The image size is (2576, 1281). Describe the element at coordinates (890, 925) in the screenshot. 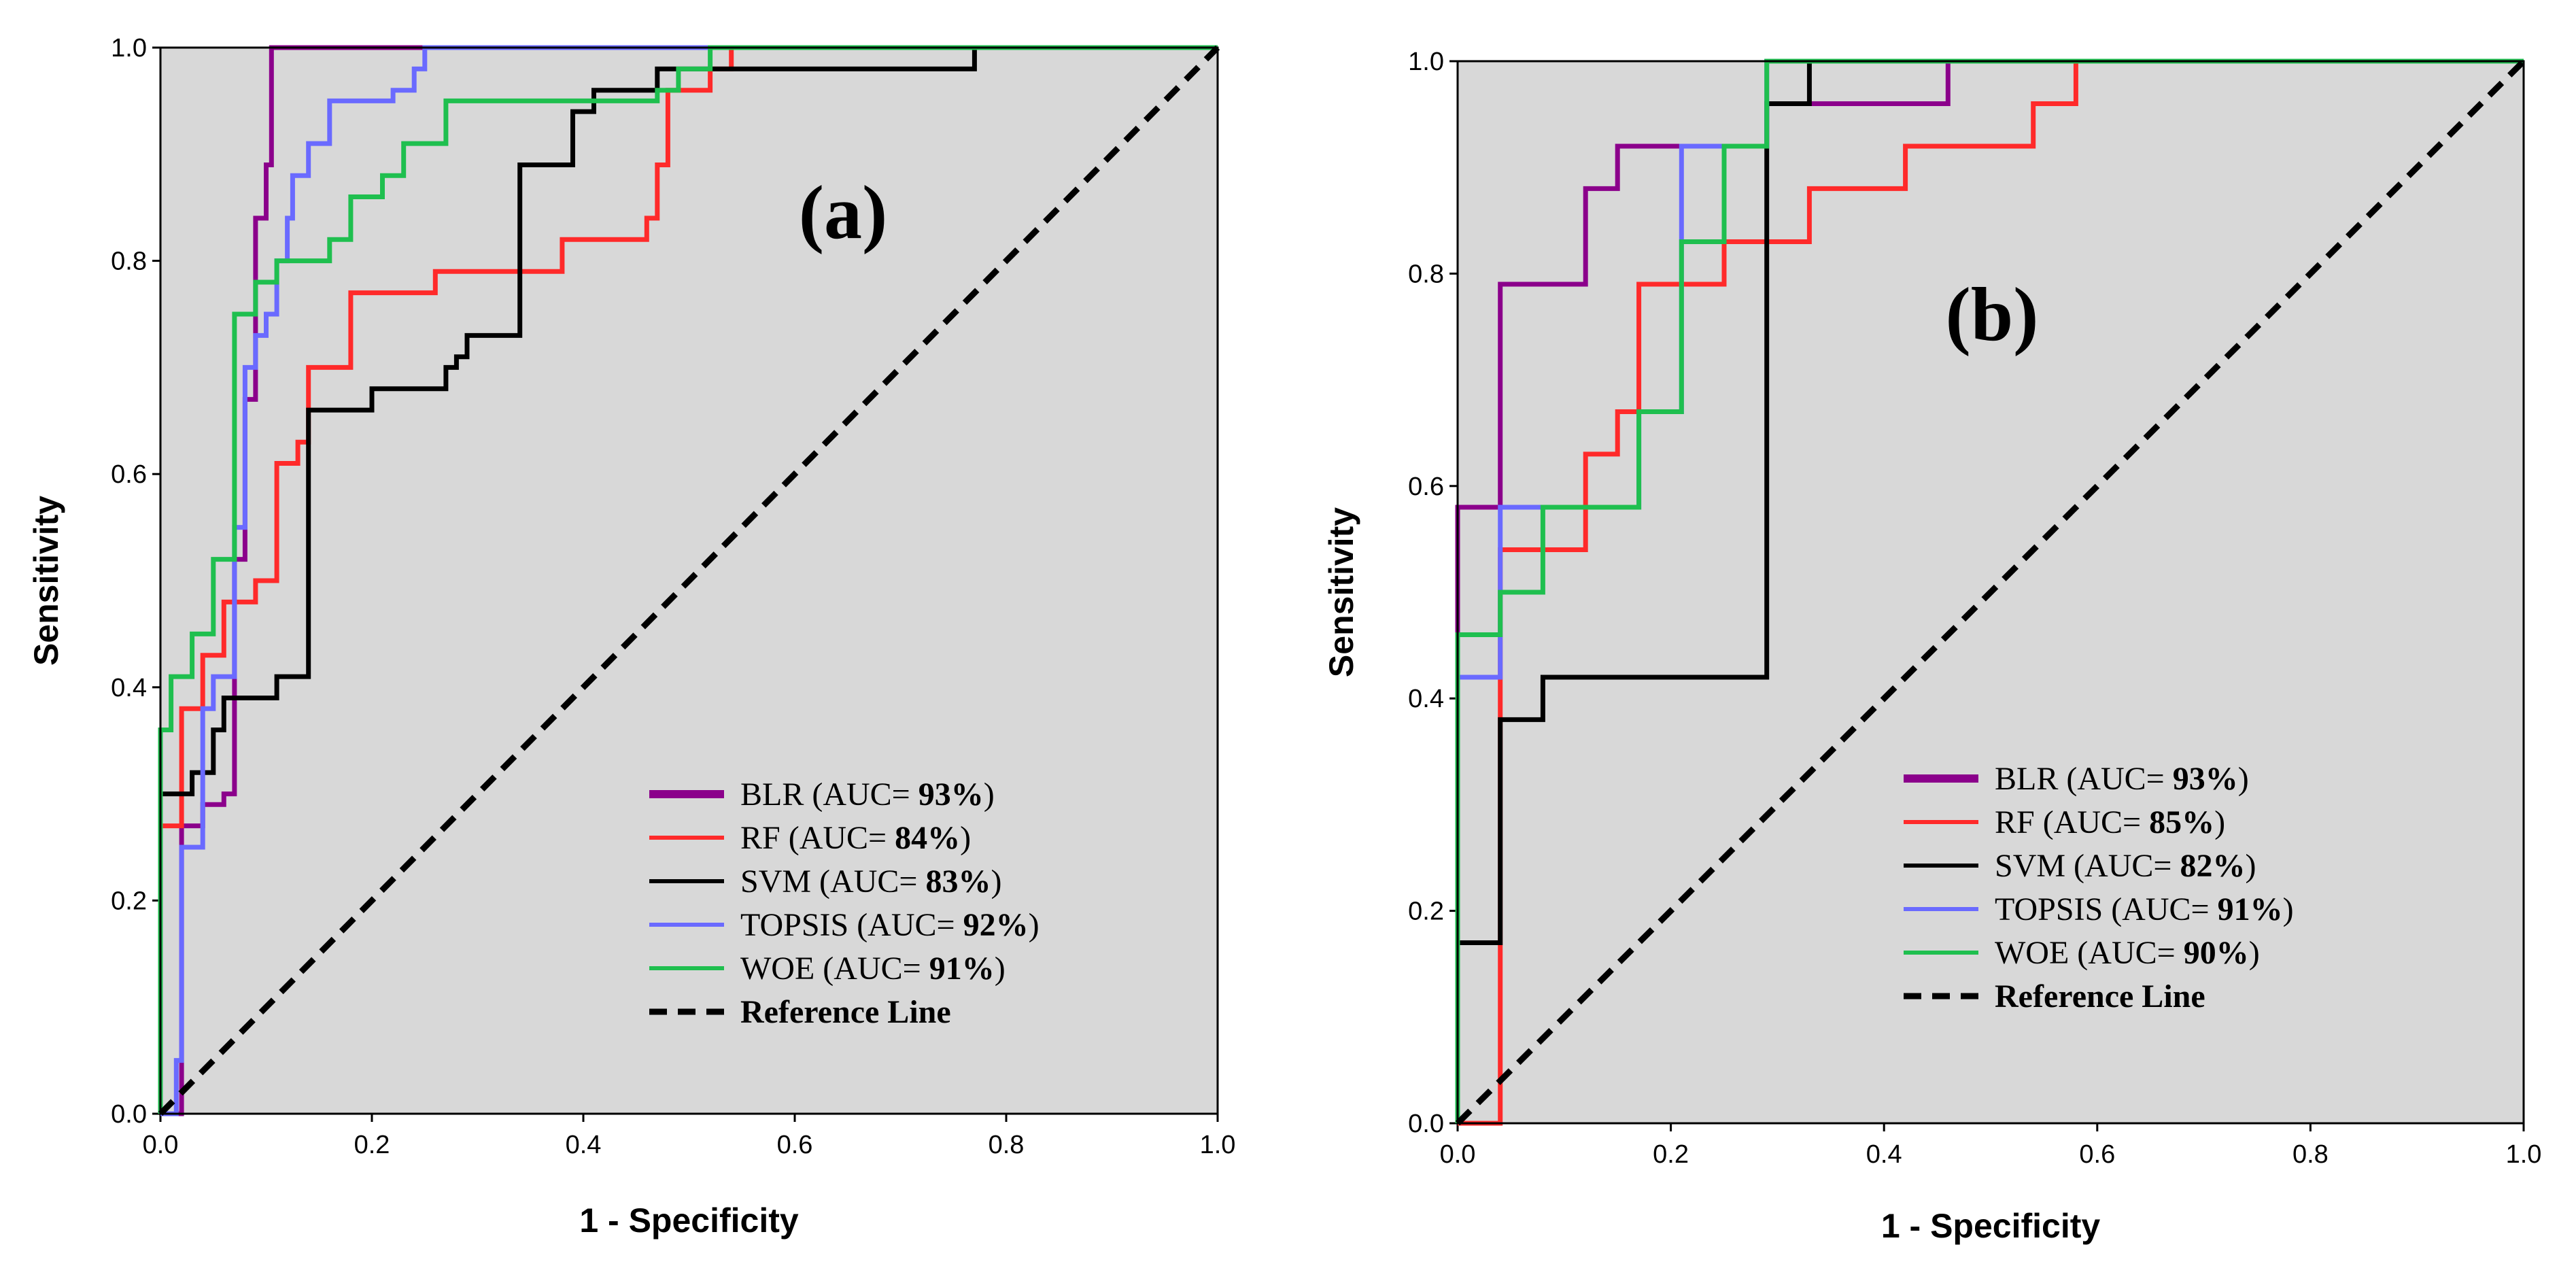

I see `legend-label-topsis: TOPSIS (AUC= 92%)` at that location.